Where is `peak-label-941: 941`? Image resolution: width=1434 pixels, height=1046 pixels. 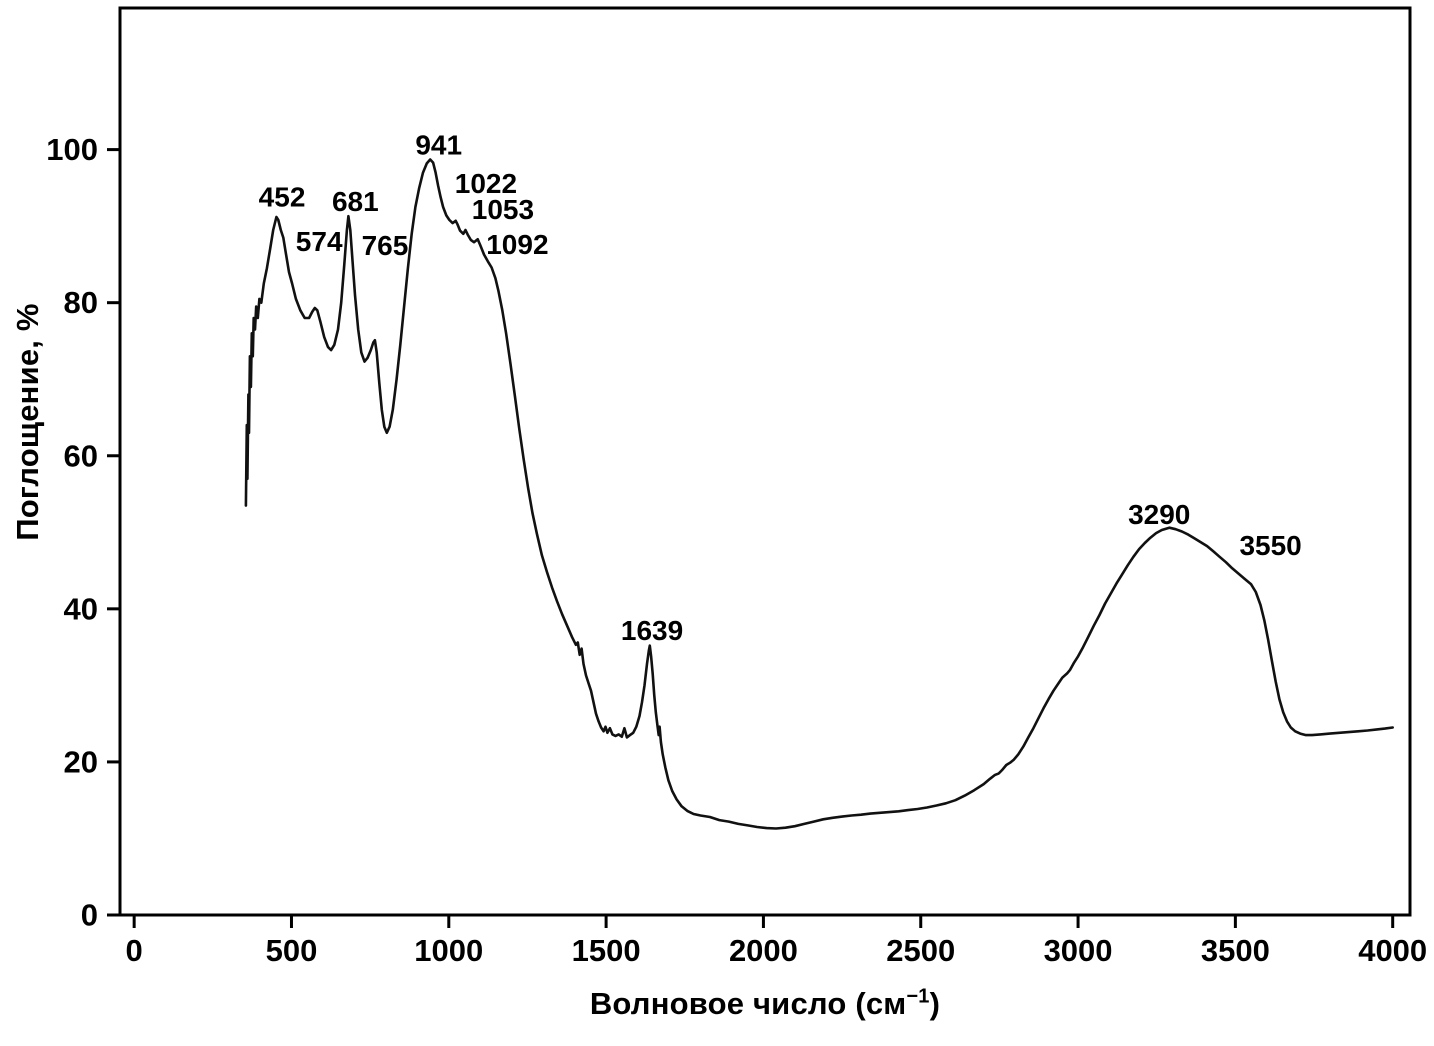 peak-label-941: 941 is located at coordinates (438, 145).